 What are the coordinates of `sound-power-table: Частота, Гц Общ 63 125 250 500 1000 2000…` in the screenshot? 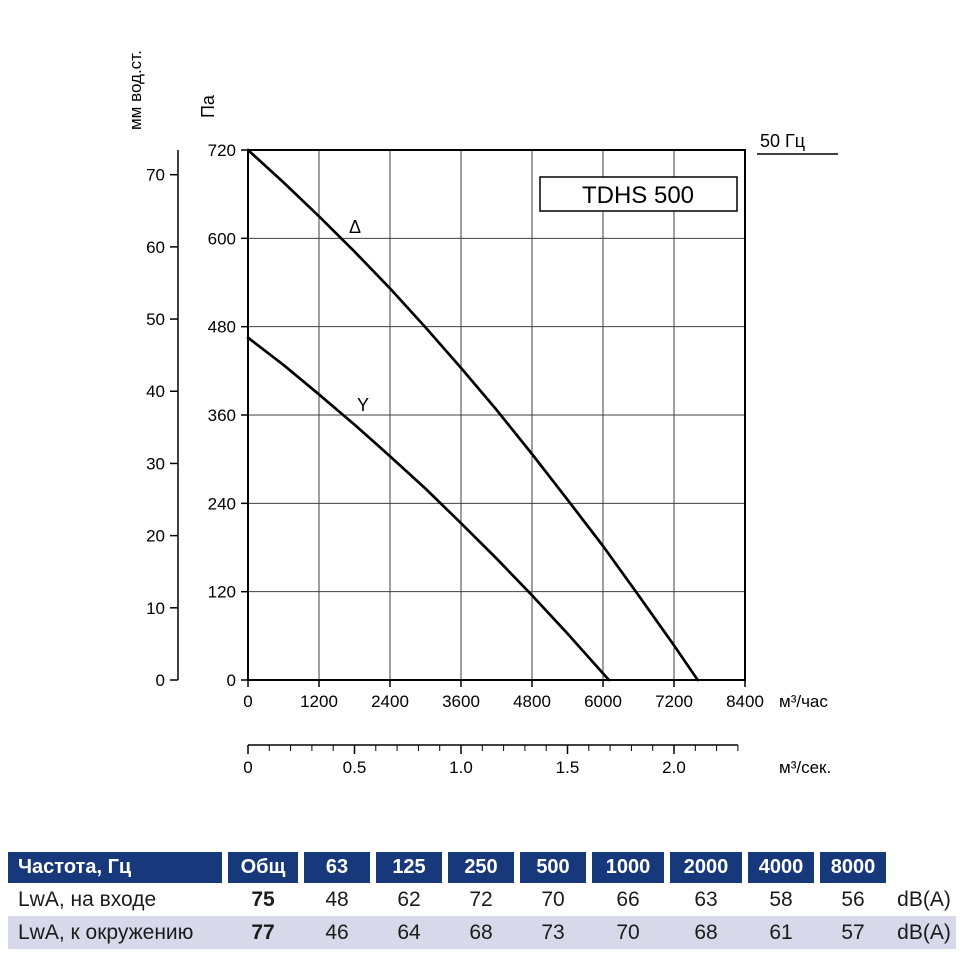 It's located at (482, 900).